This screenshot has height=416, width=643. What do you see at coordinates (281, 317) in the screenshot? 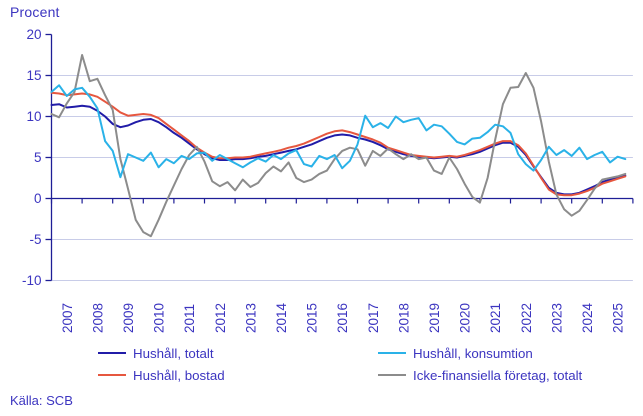
I see `x-tick-label-2014: 2014` at bounding box center [281, 317].